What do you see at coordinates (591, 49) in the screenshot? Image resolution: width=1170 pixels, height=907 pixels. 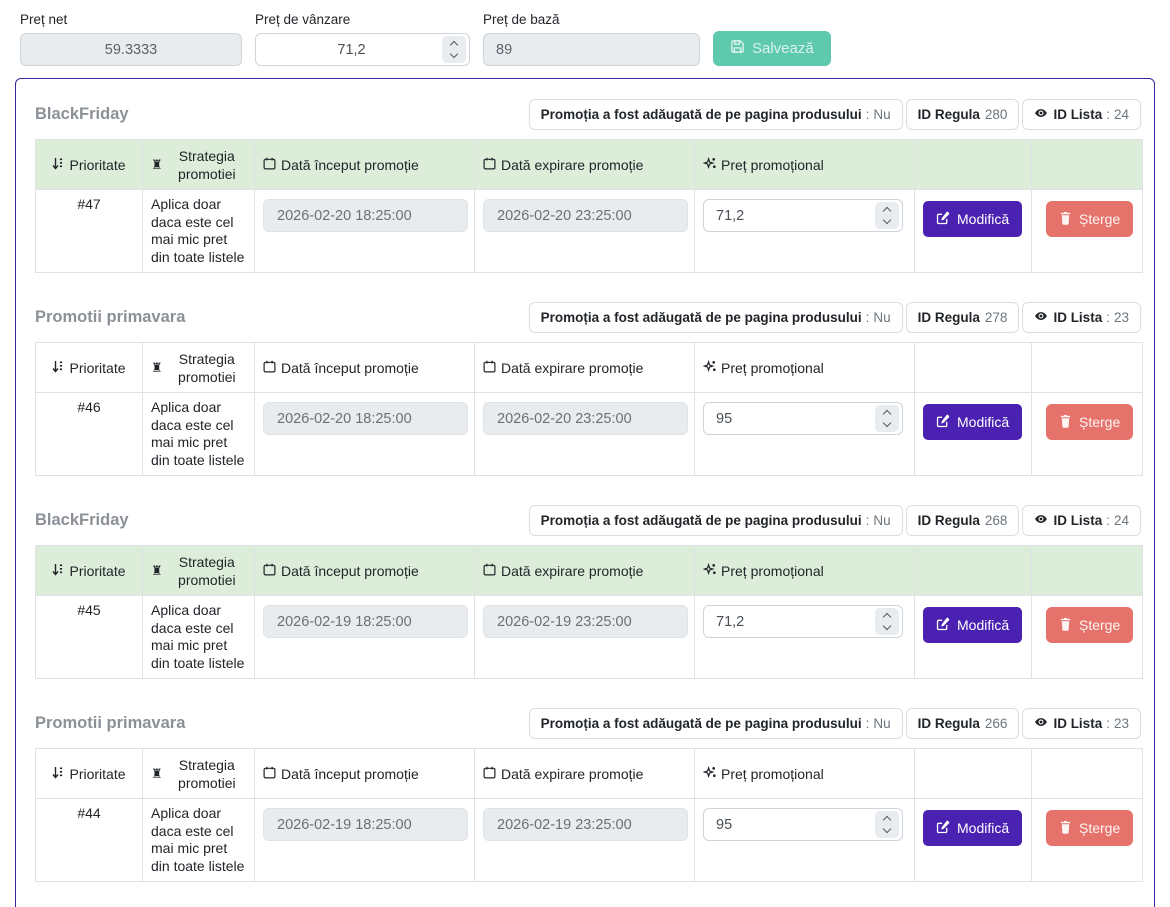 I see `base-price-input` at bounding box center [591, 49].